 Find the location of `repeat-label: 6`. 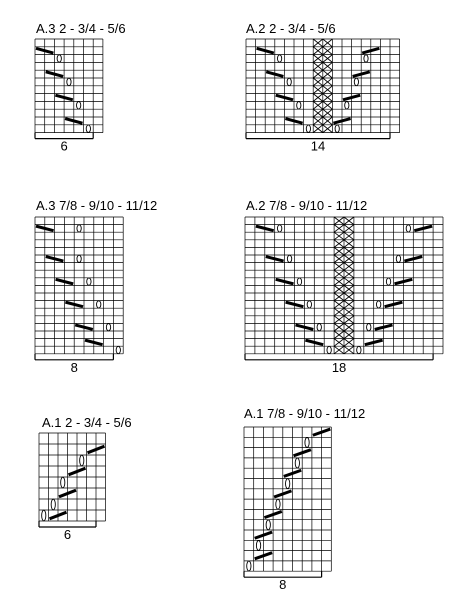

repeat-label: 6 is located at coordinates (67, 534).